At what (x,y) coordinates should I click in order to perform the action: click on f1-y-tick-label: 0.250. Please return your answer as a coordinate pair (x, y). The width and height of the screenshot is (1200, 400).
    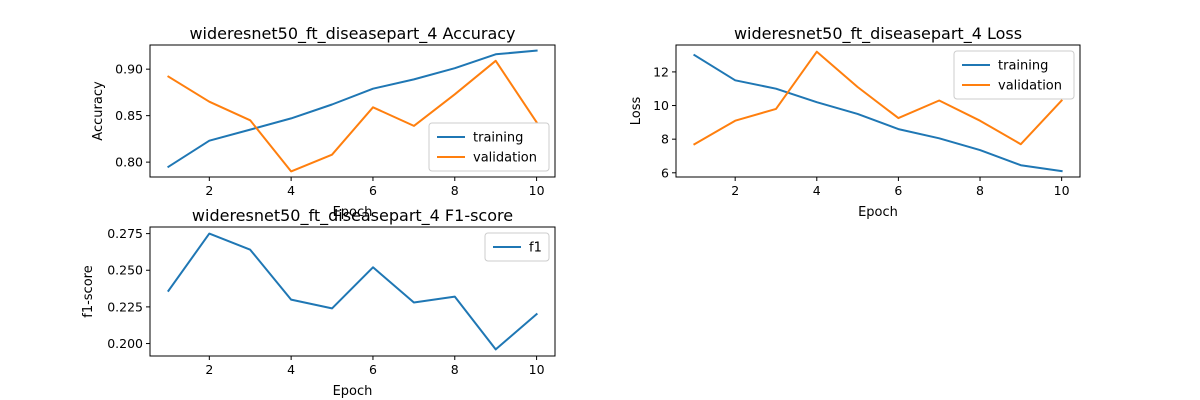
    Looking at the image, I should click on (125, 270).